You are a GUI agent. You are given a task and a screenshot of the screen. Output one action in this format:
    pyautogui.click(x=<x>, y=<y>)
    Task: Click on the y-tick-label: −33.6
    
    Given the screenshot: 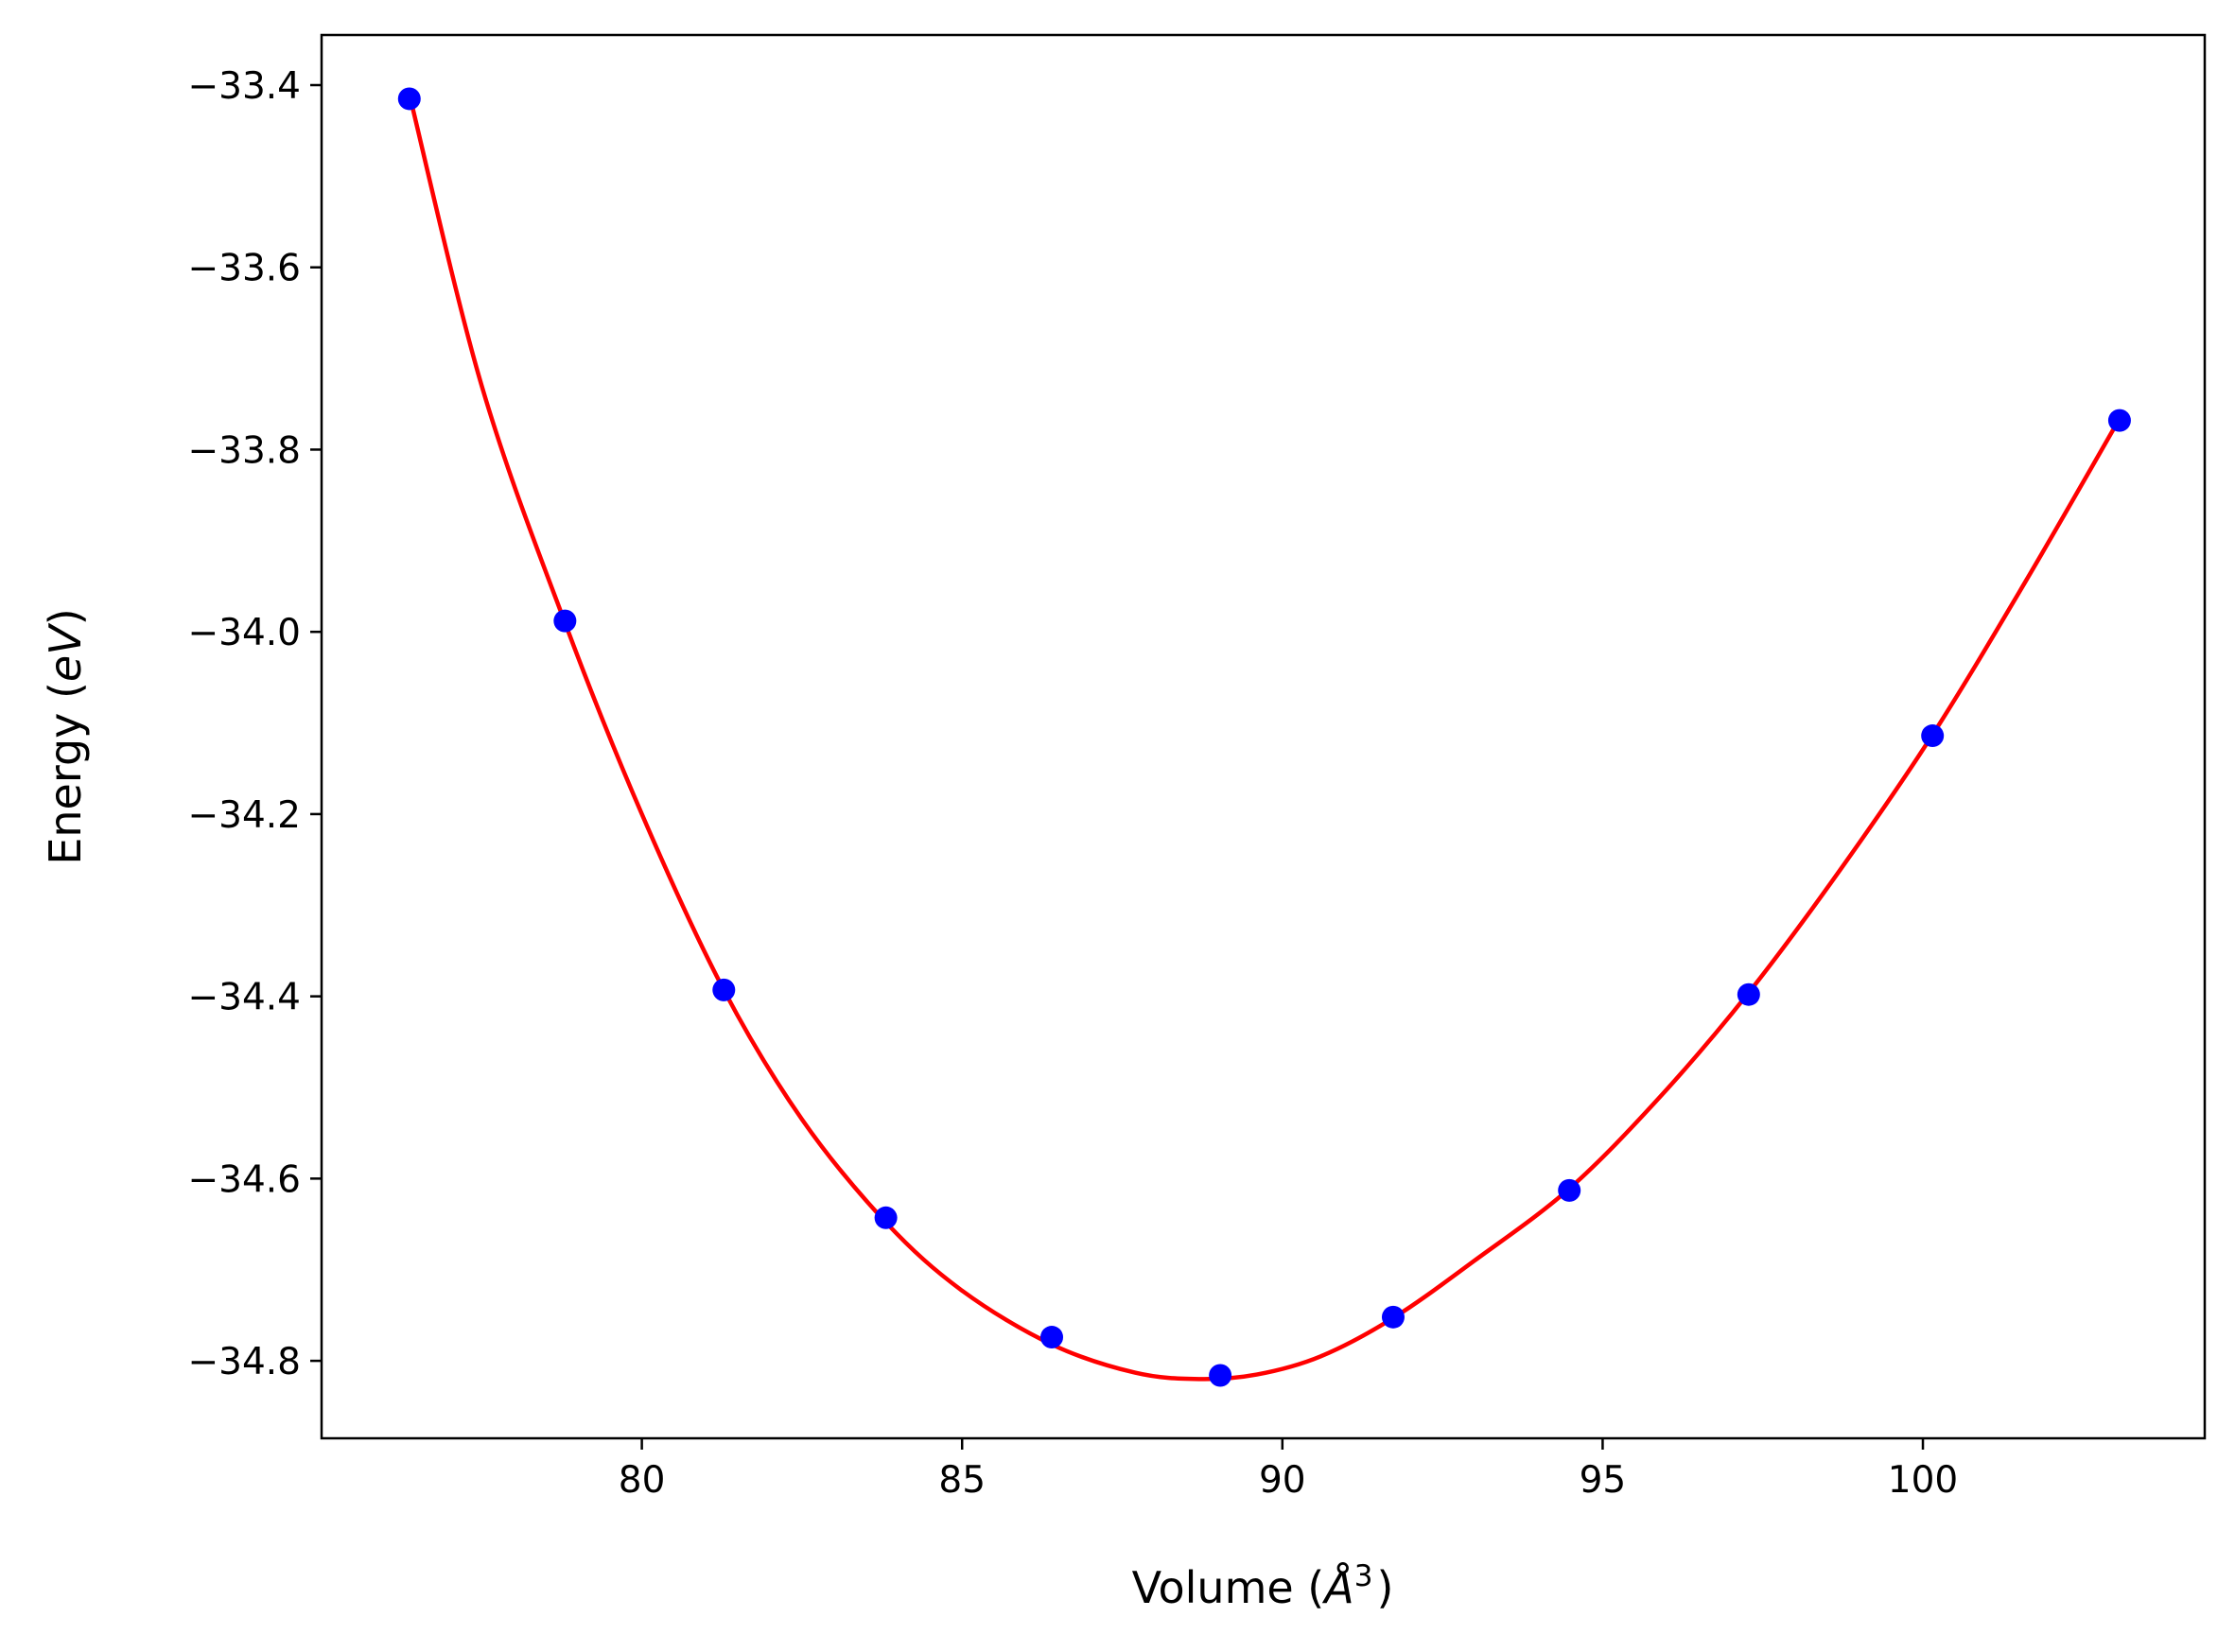 What is the action you would take?
    pyautogui.click(x=244, y=269)
    